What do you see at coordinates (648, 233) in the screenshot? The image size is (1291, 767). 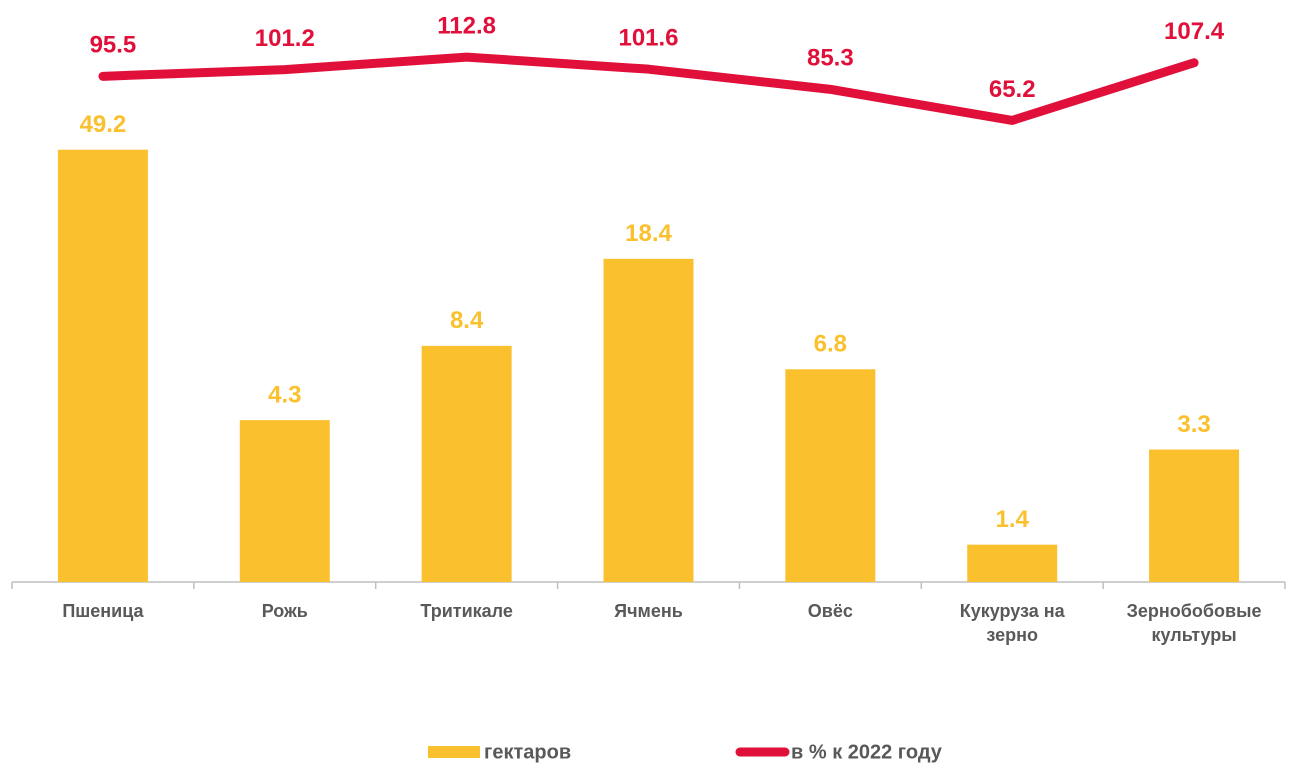 I see `bar-value-label: 18.4` at bounding box center [648, 233].